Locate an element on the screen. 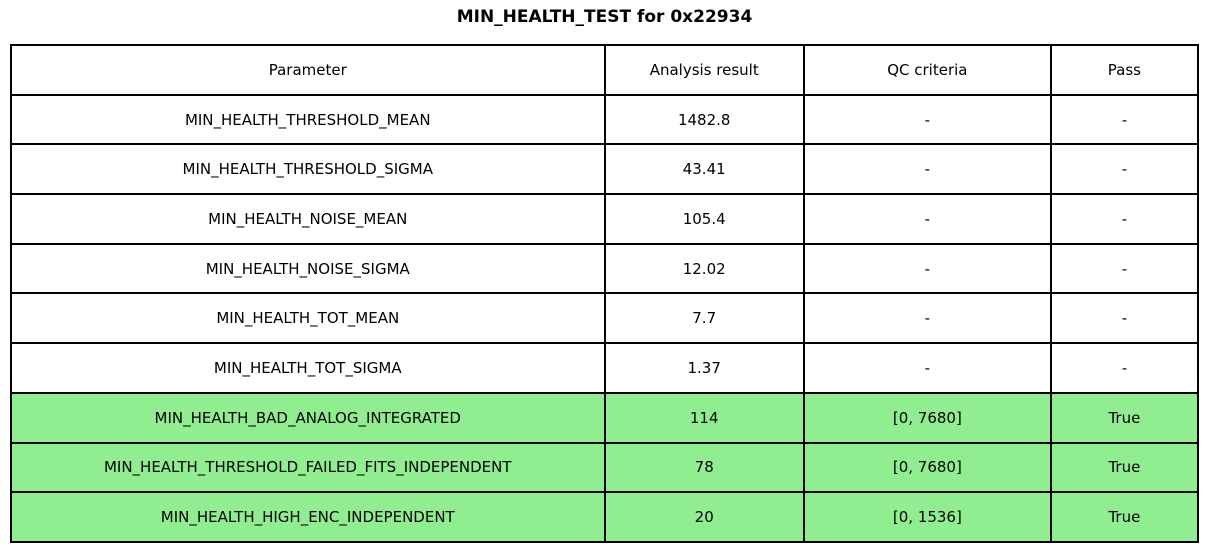  header-qc-criteria: QC criteria is located at coordinates (927, 70).